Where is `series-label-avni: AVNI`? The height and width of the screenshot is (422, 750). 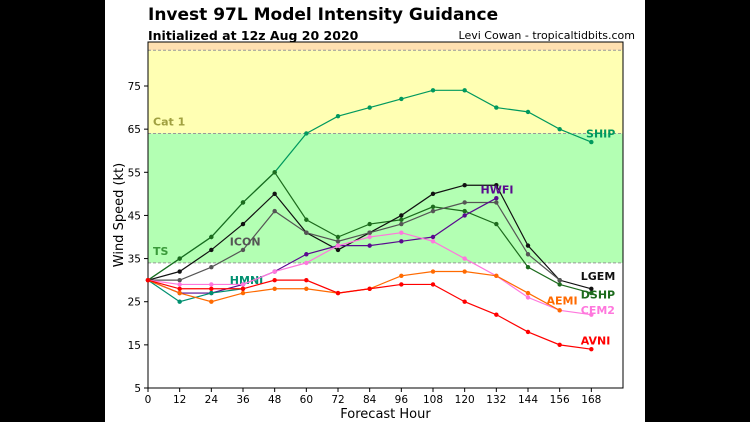 series-label-avni: AVNI is located at coordinates (596, 341).